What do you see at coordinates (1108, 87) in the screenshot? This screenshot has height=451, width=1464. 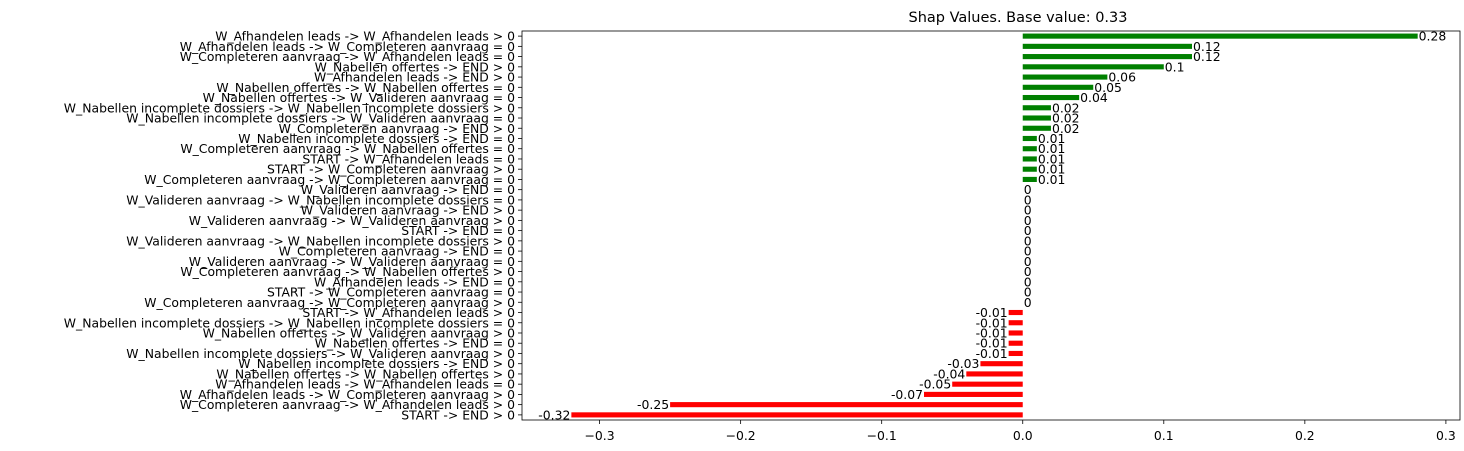 I see `bar-value-label: 0.05` at bounding box center [1108, 87].